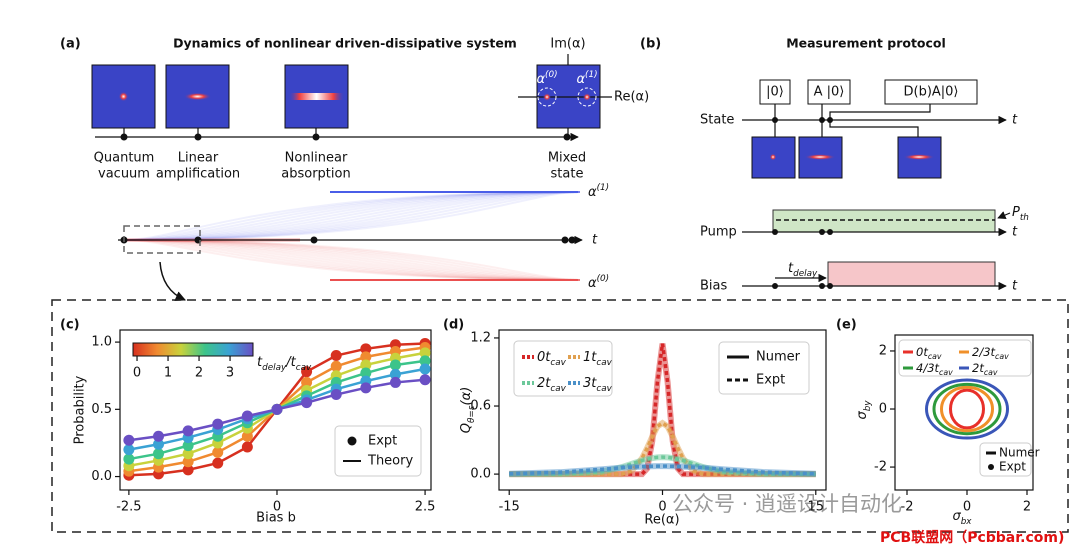 The height and width of the screenshot is (550, 1080). I want to click on y-tick-label: 1.0, so click(101, 342).